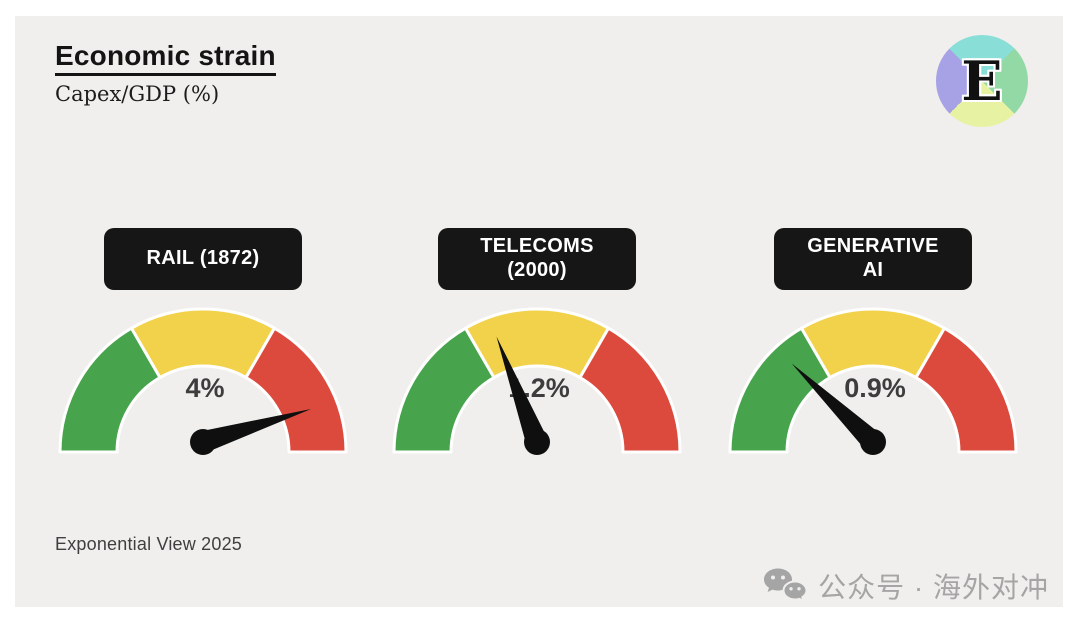  I want to click on logo-letter: E, so click(982, 81).